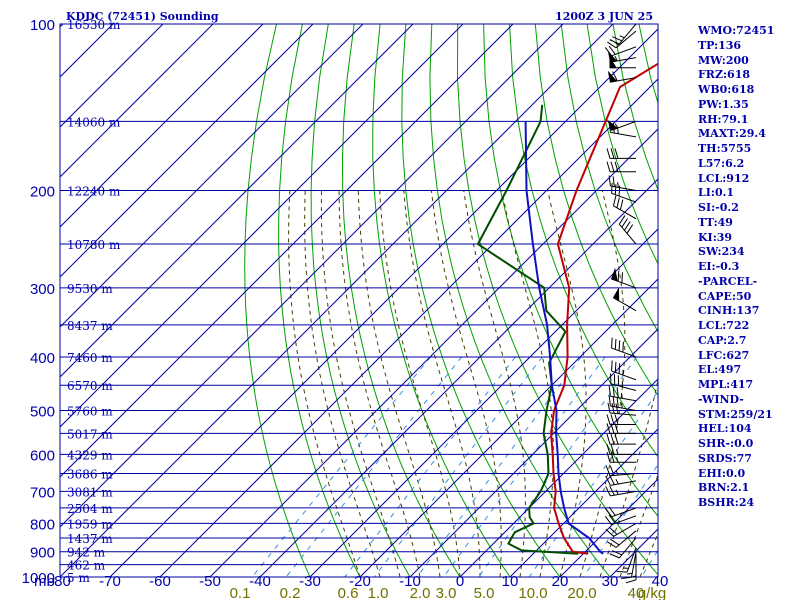  I want to click on index-line: PW:1.35, so click(723, 104).